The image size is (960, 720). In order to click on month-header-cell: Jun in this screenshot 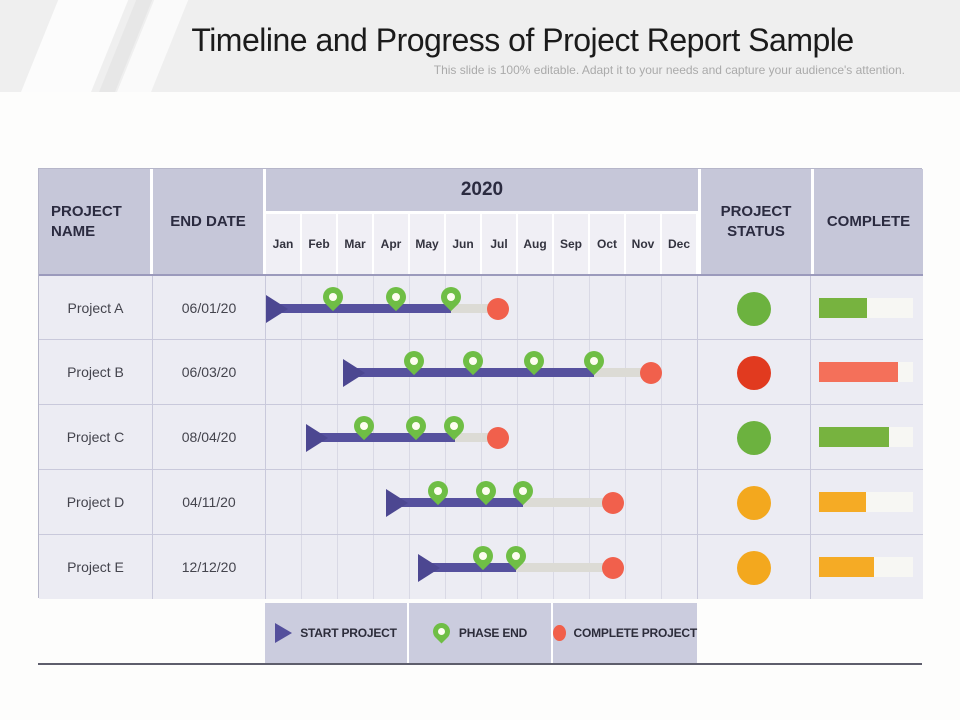, I will do `click(463, 244)`.